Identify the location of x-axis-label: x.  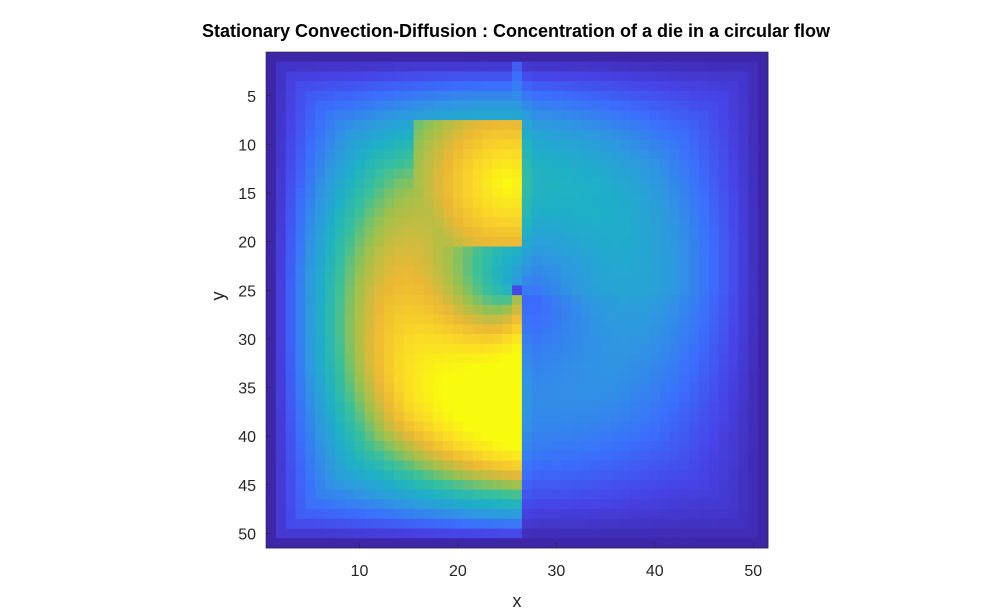
(517, 601).